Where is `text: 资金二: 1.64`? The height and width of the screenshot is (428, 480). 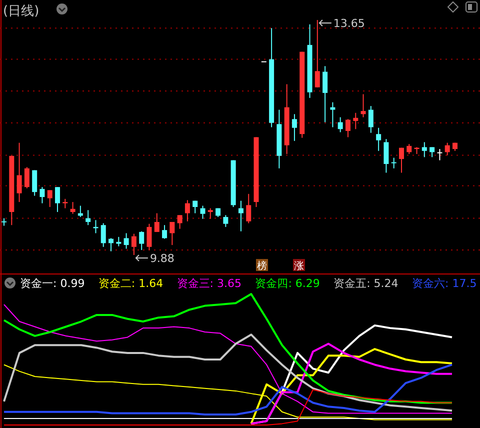
text: 资金二: 1.64 is located at coordinates (131, 283).